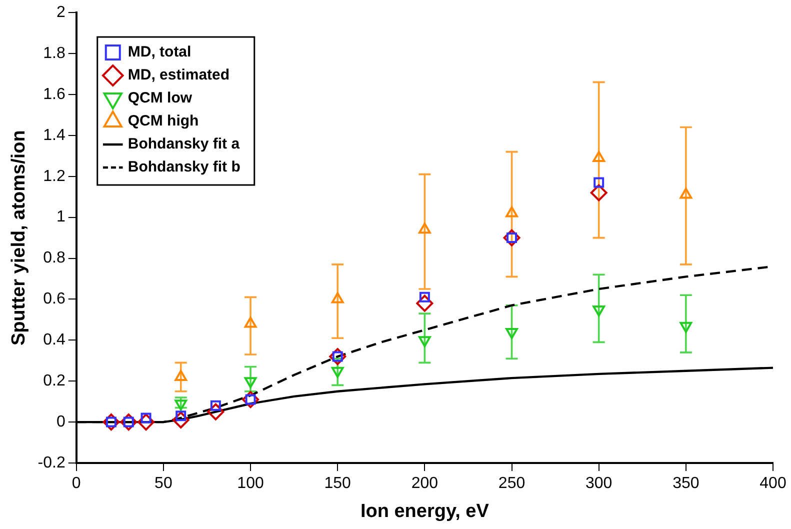  I want to click on y-tick-label: 0.8, so click(54, 258).